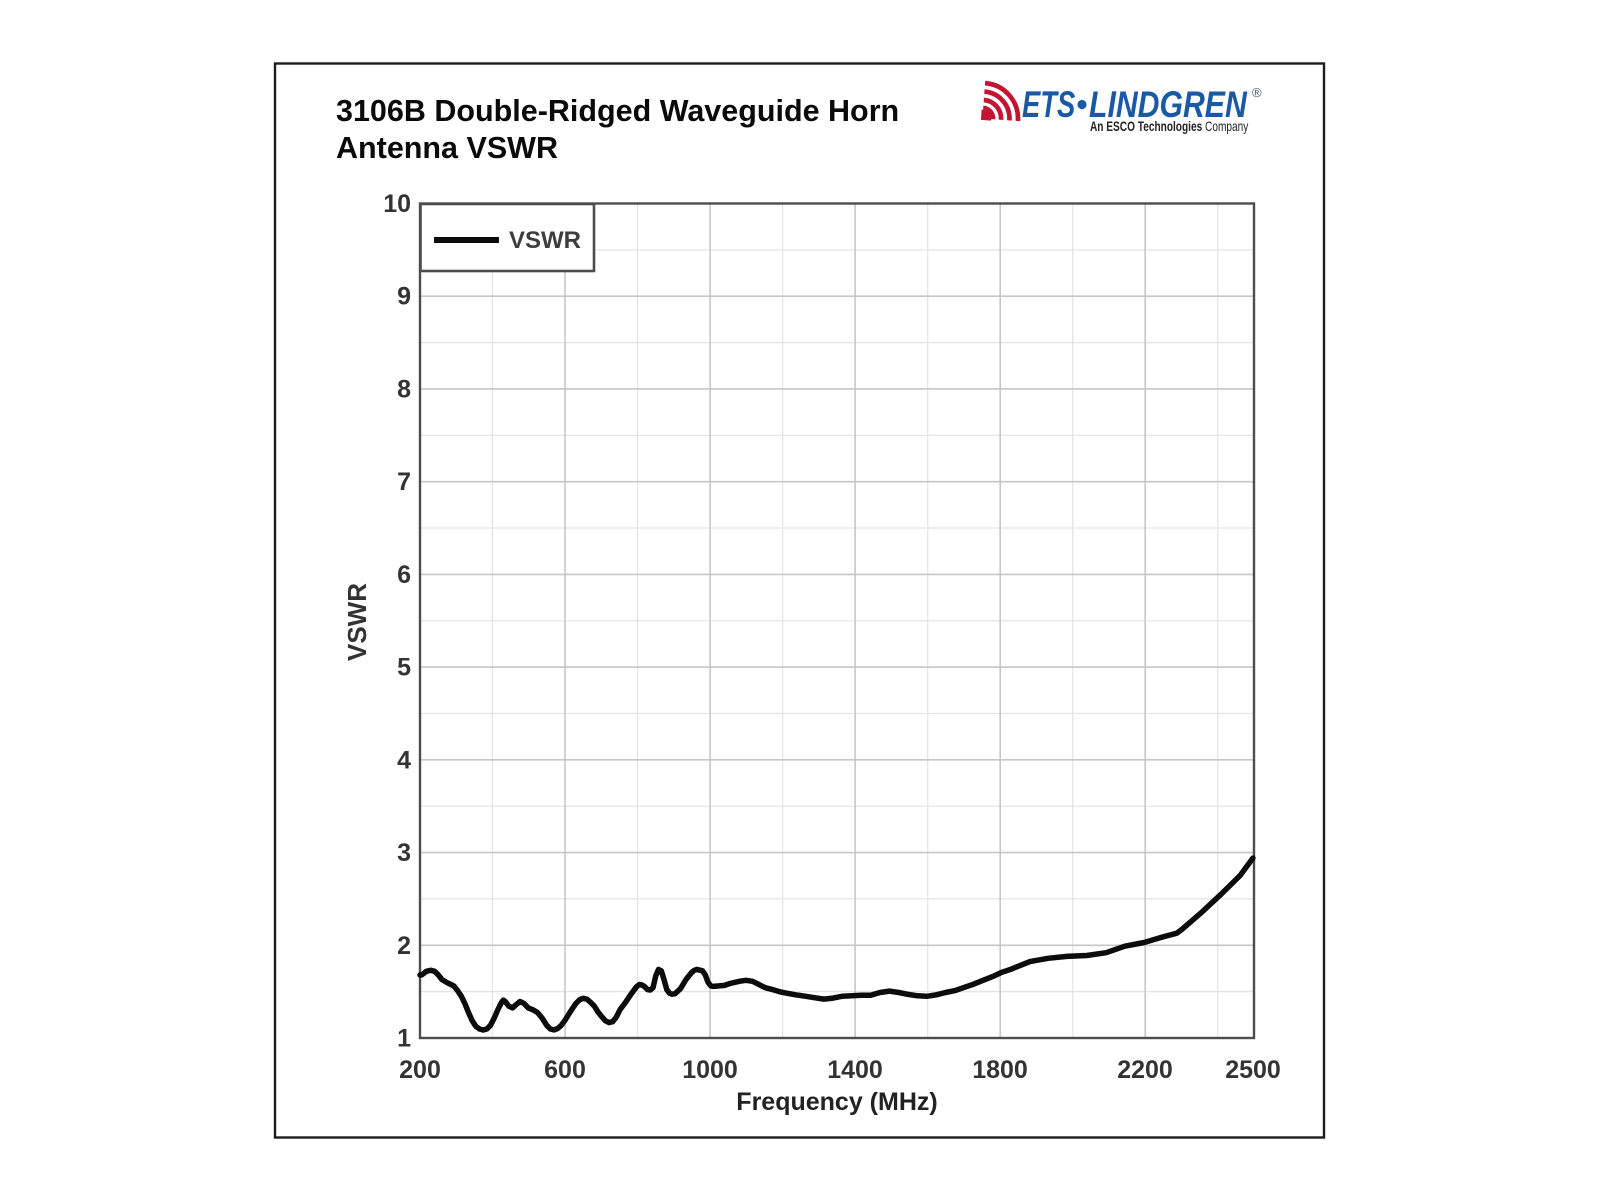  I want to click on svg-text: 4, so click(404, 760).